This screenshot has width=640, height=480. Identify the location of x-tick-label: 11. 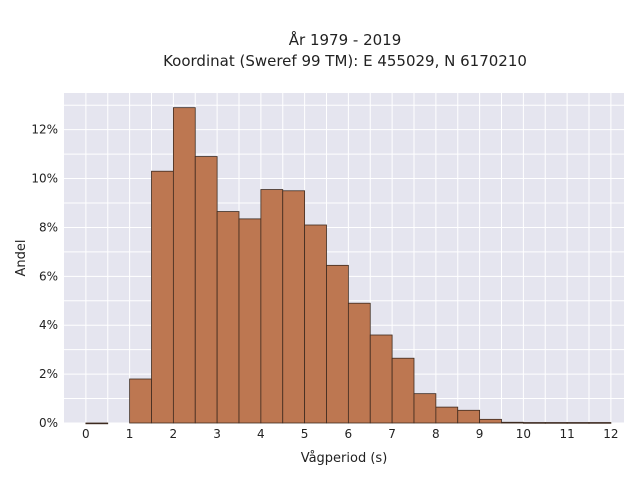
(566, 434).